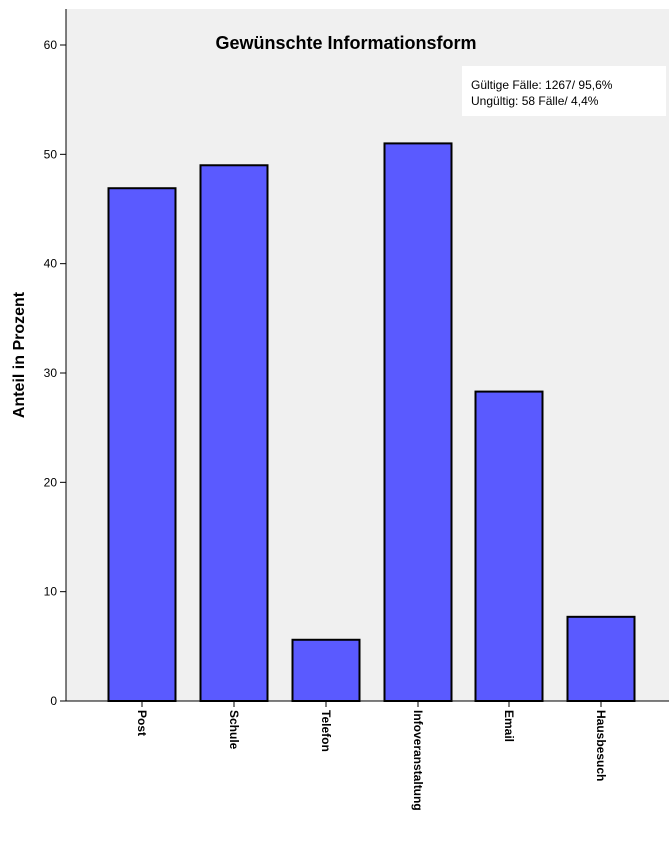  What do you see at coordinates (51, 264) in the screenshot?
I see `y-tick-label: 40` at bounding box center [51, 264].